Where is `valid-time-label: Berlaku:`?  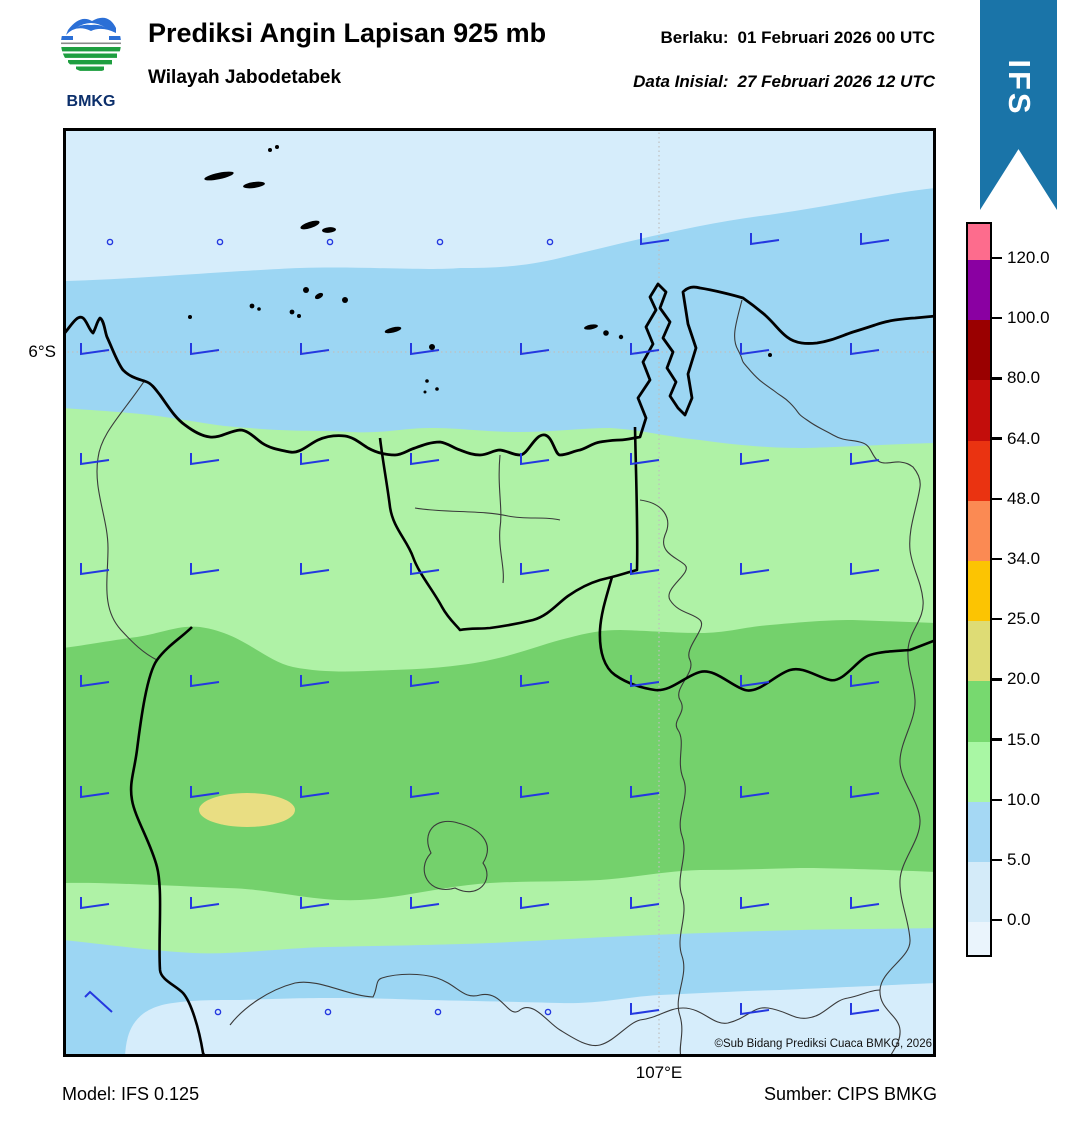
valid-time-label: Berlaku: is located at coordinates (694, 37).